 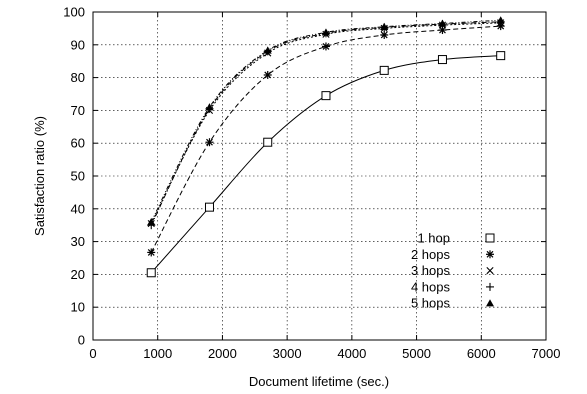 What do you see at coordinates (39, 176) in the screenshot?
I see `y-axis-title: Satisfaction ratio (%)` at bounding box center [39, 176].